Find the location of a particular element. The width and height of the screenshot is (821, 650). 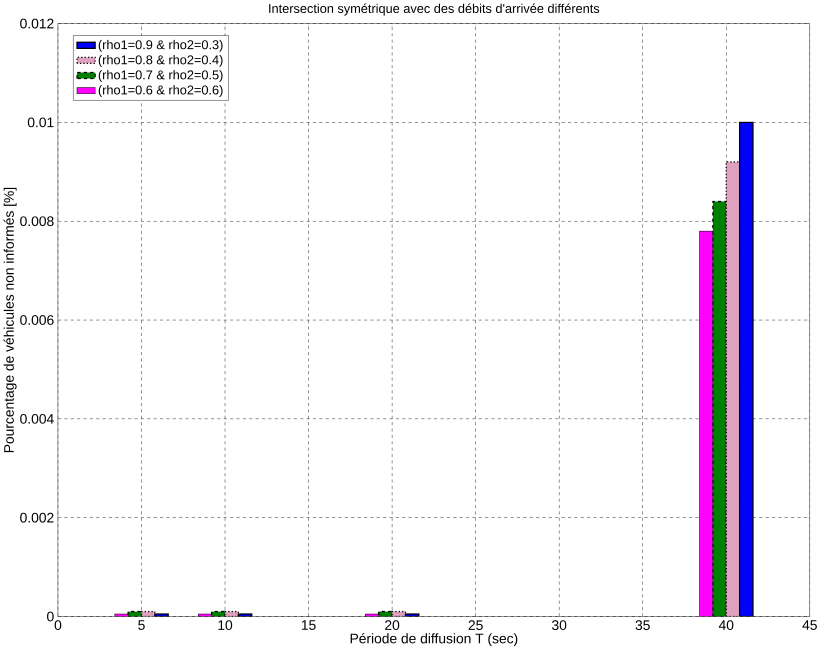

x-tick-label: 30 is located at coordinates (559, 625).